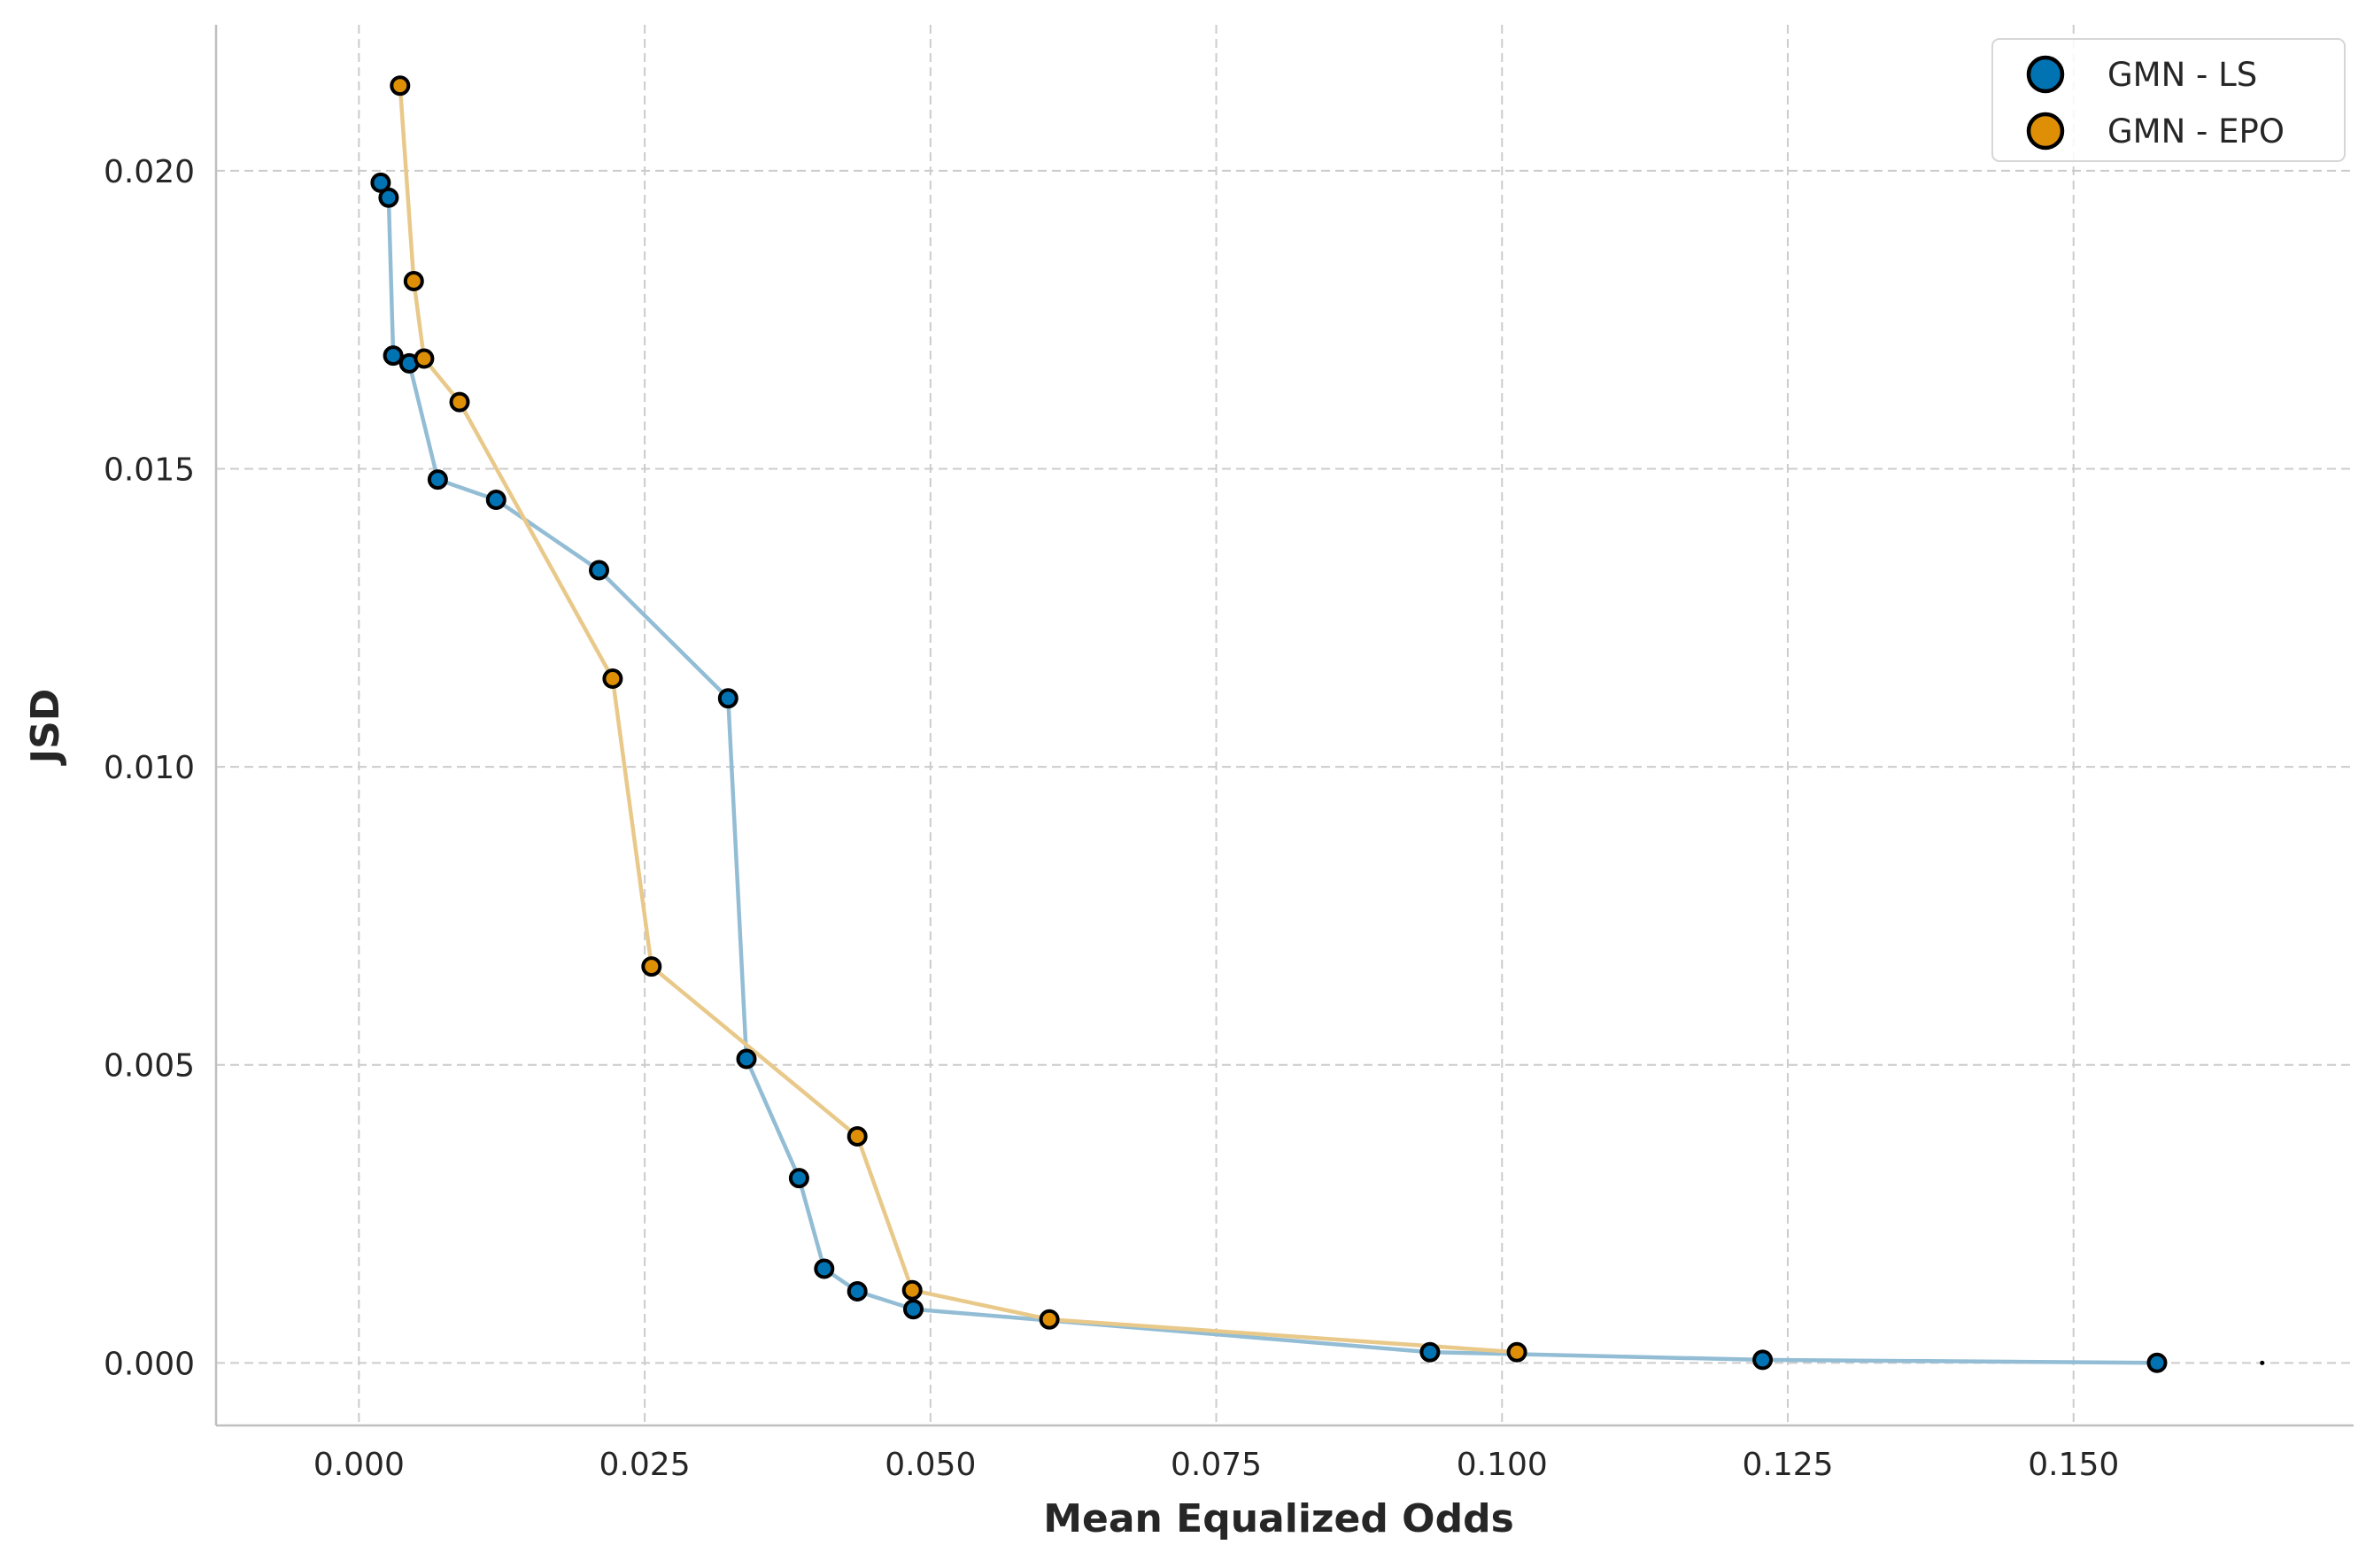 Image resolution: width=2366 pixels, height=1568 pixels. I want to click on x-axis-title: Mean Equalized Odds, so click(1278, 1518).